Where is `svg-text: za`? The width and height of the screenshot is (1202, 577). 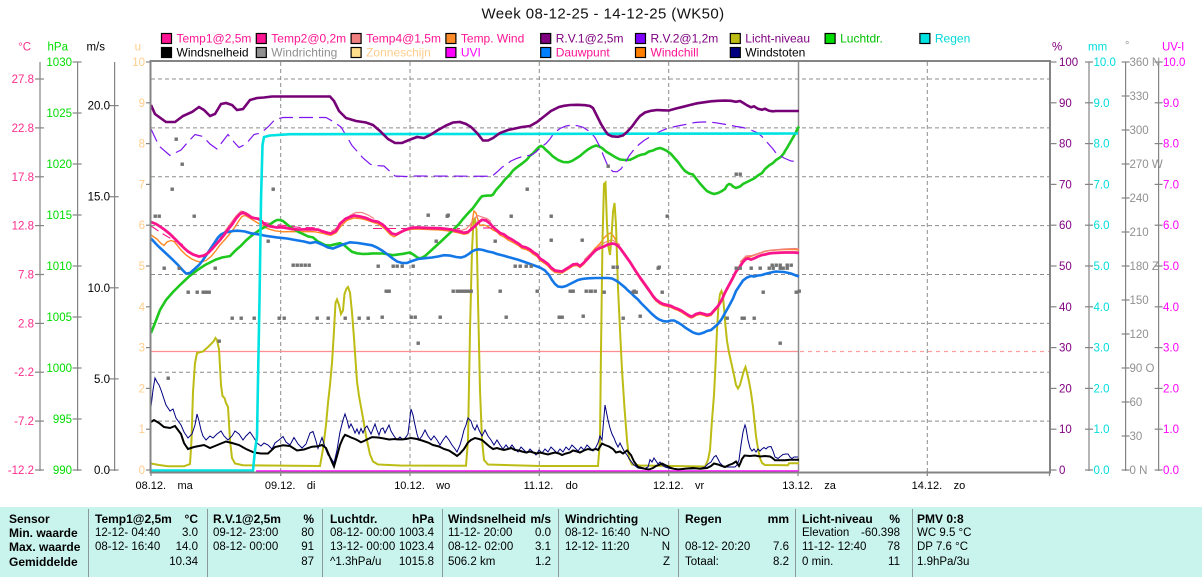 svg-text: za is located at coordinates (830, 486).